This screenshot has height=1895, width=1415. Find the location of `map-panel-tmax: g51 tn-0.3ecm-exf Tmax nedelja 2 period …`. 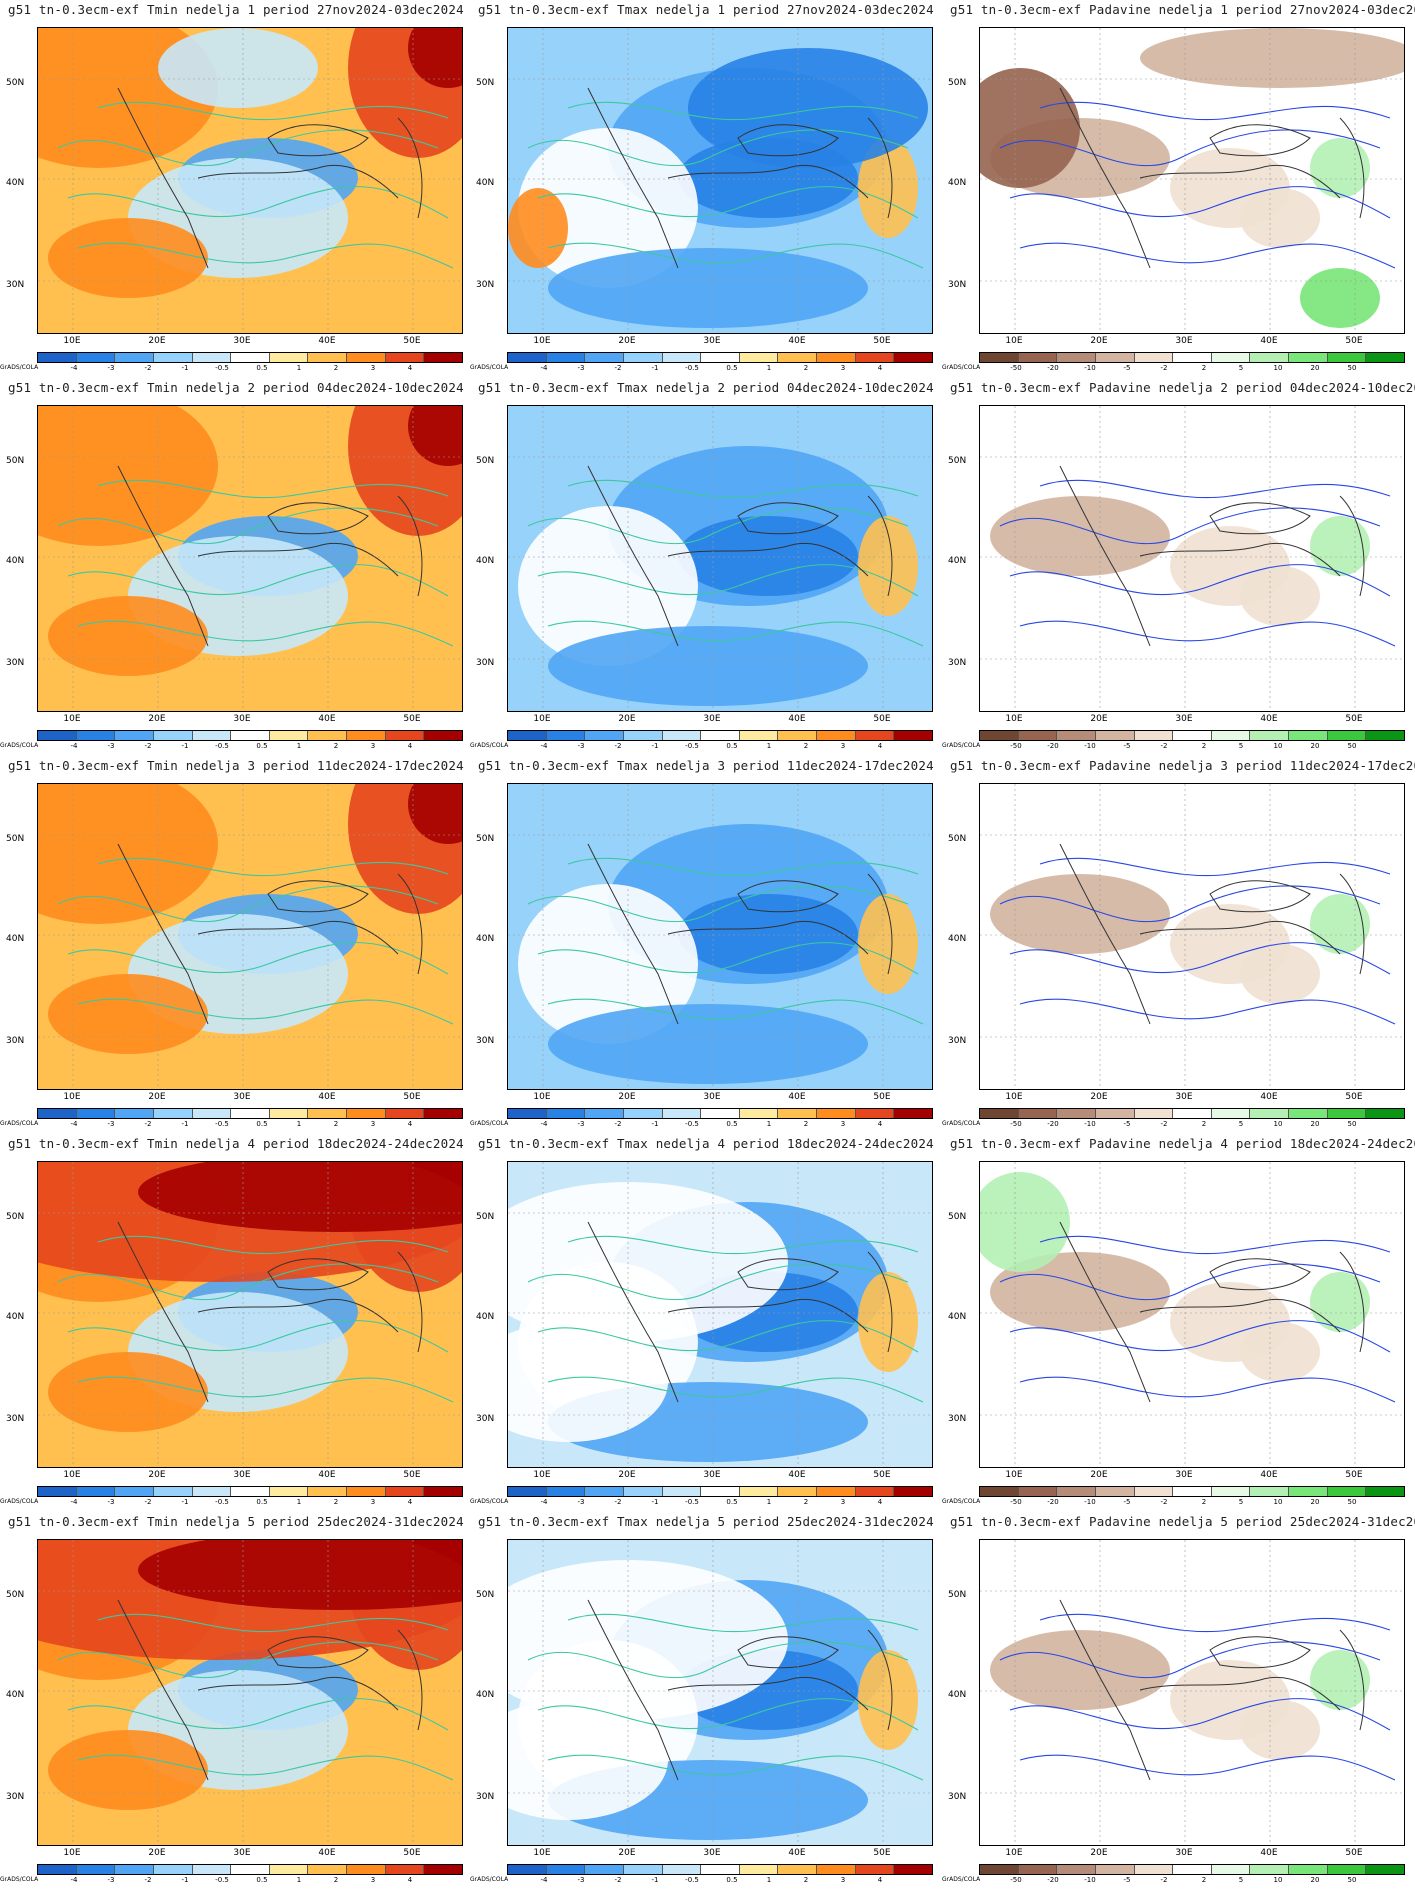

map-panel-tmax: g51 tn-0.3ecm-exf Tmax nedelja 2 period … is located at coordinates (704, 567).